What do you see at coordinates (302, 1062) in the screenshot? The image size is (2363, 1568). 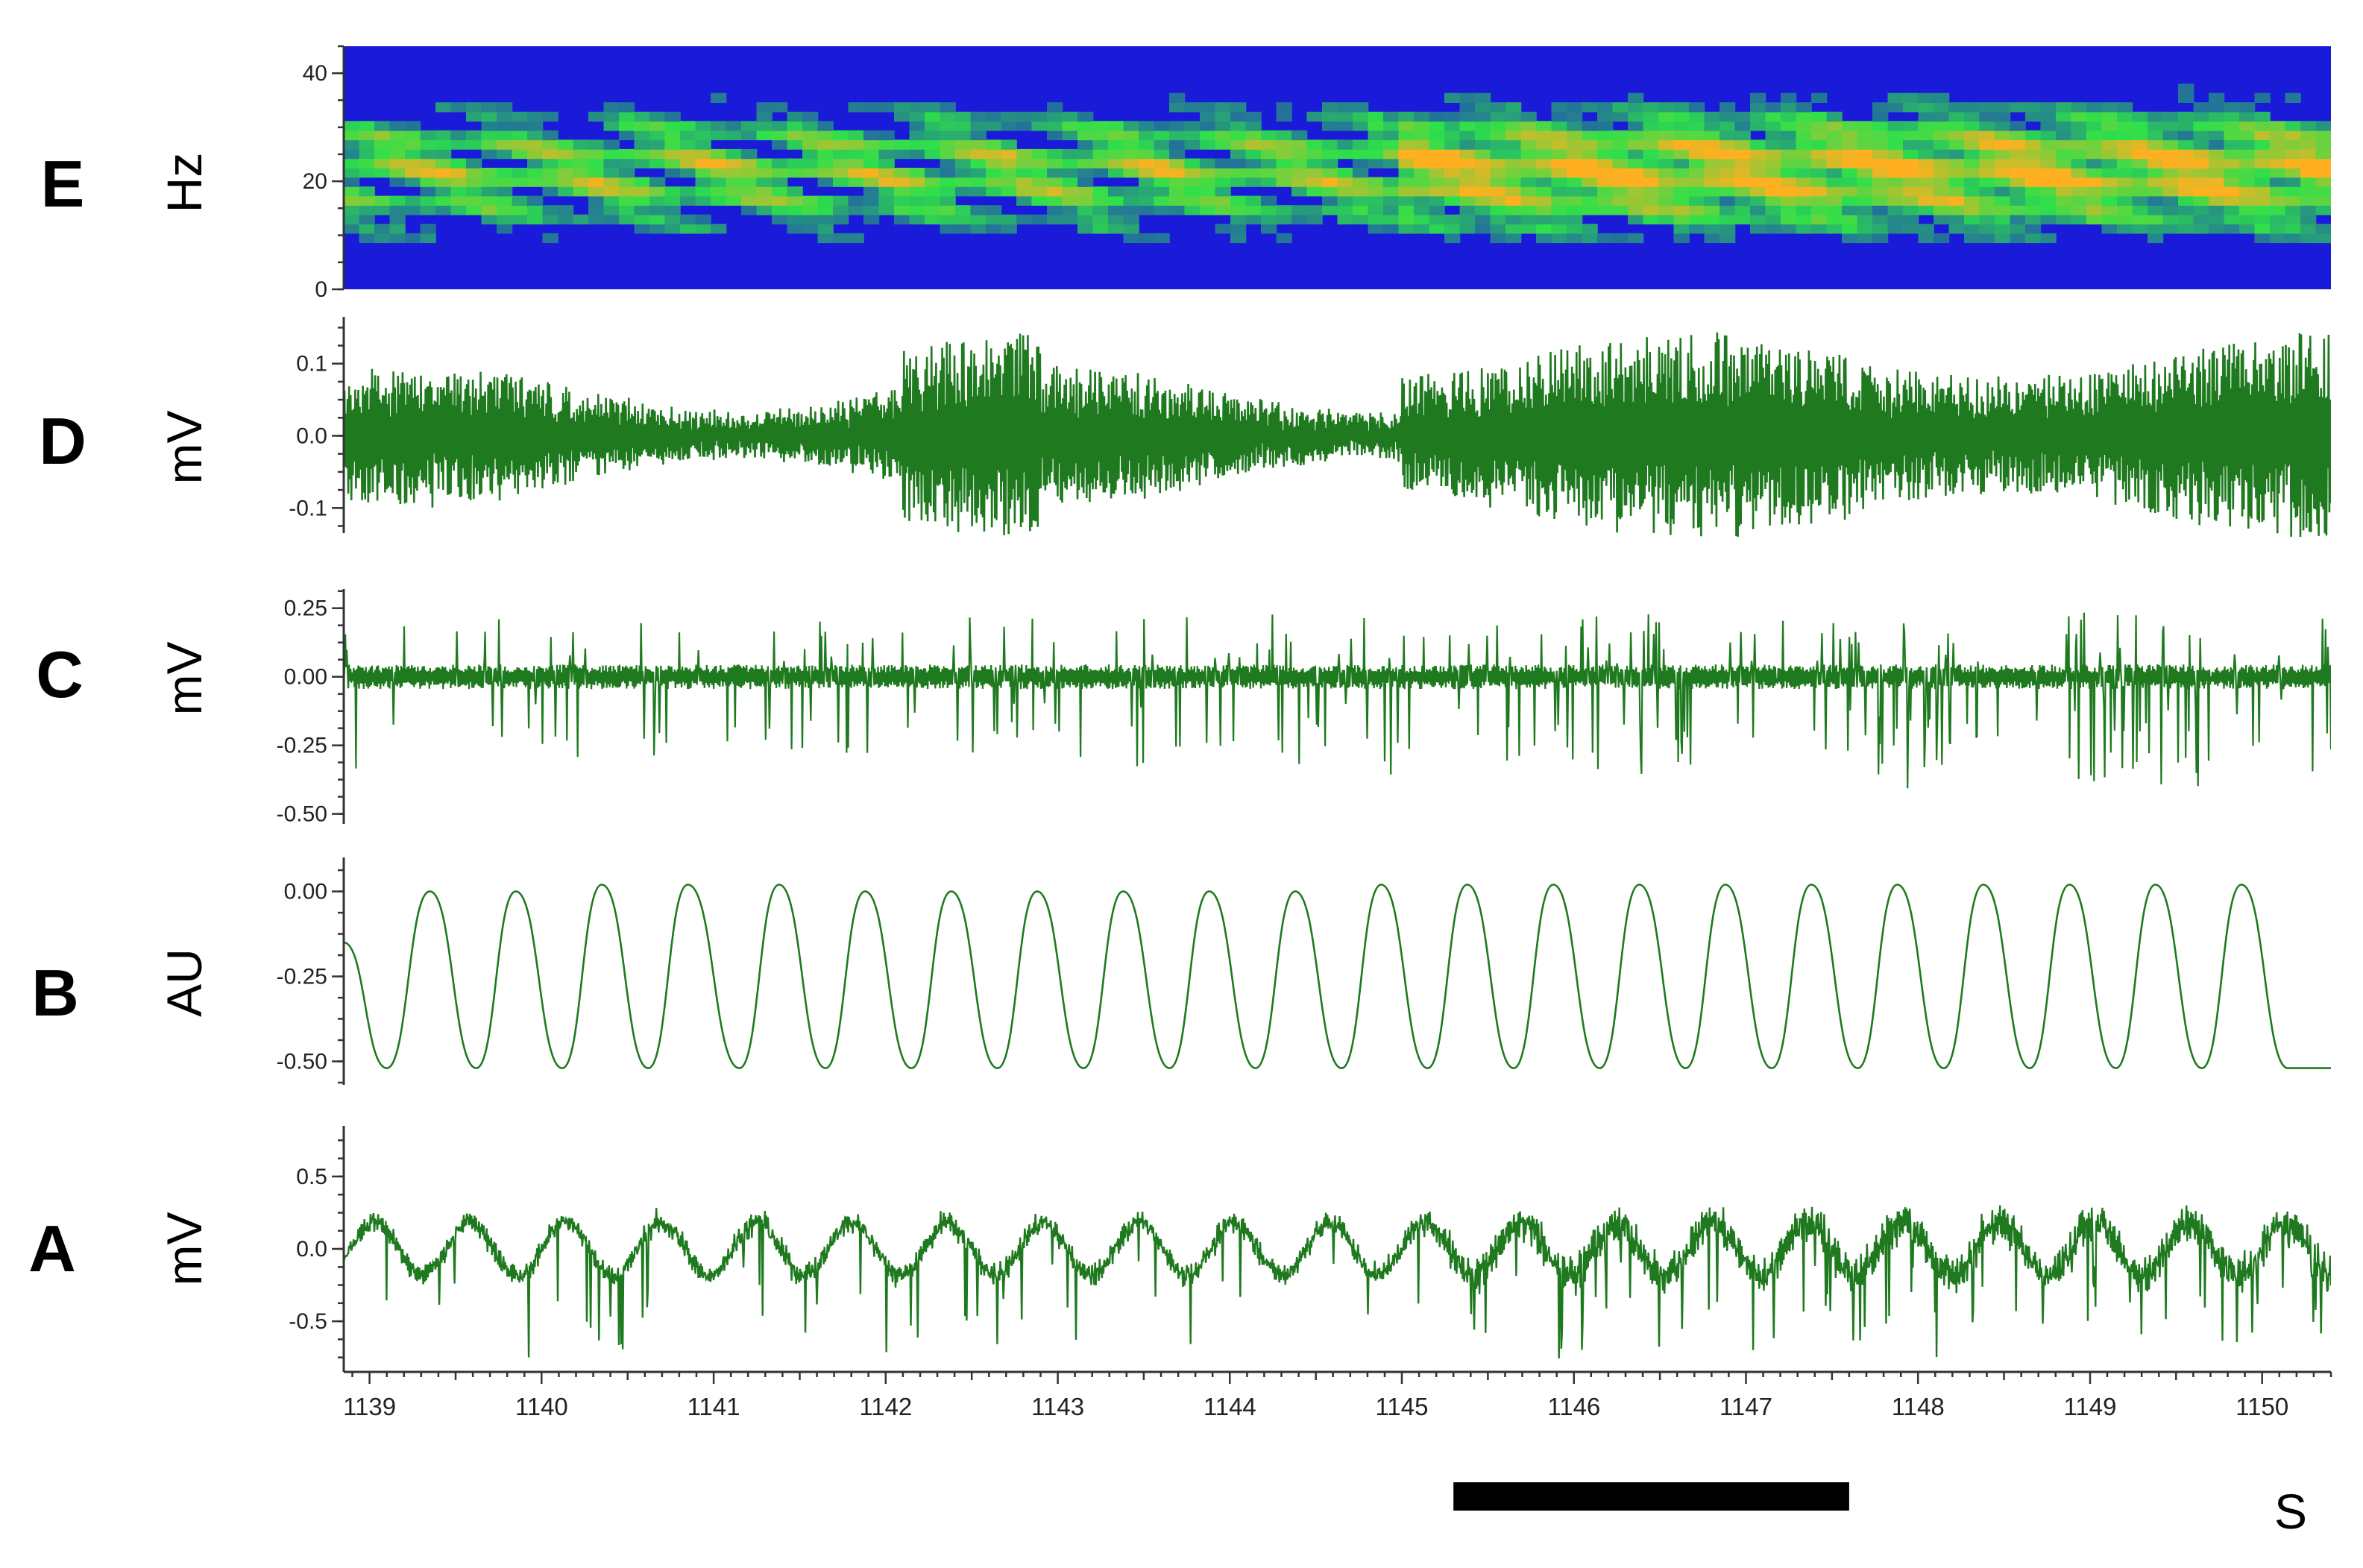 I see `y-tick-label: -0.50` at bounding box center [302, 1062].